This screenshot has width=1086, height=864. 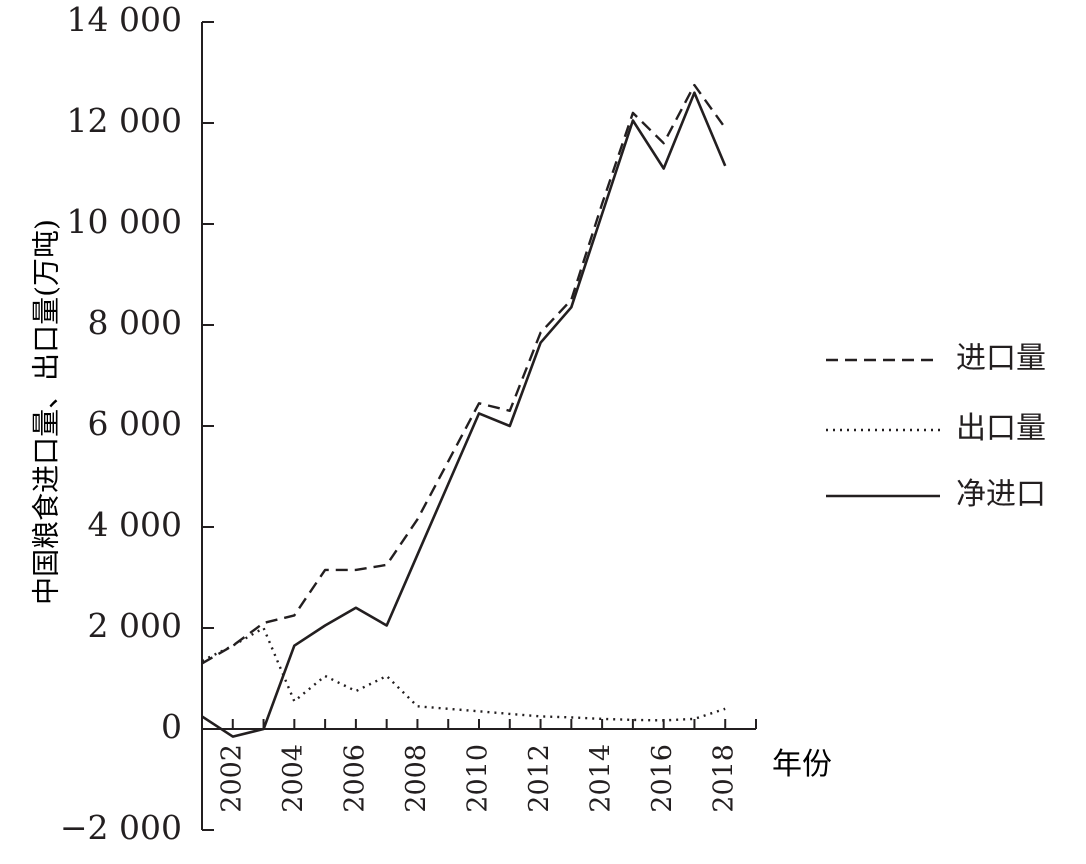 What do you see at coordinates (293, 778) in the screenshot?
I see `x-tick-label: 2004` at bounding box center [293, 778].